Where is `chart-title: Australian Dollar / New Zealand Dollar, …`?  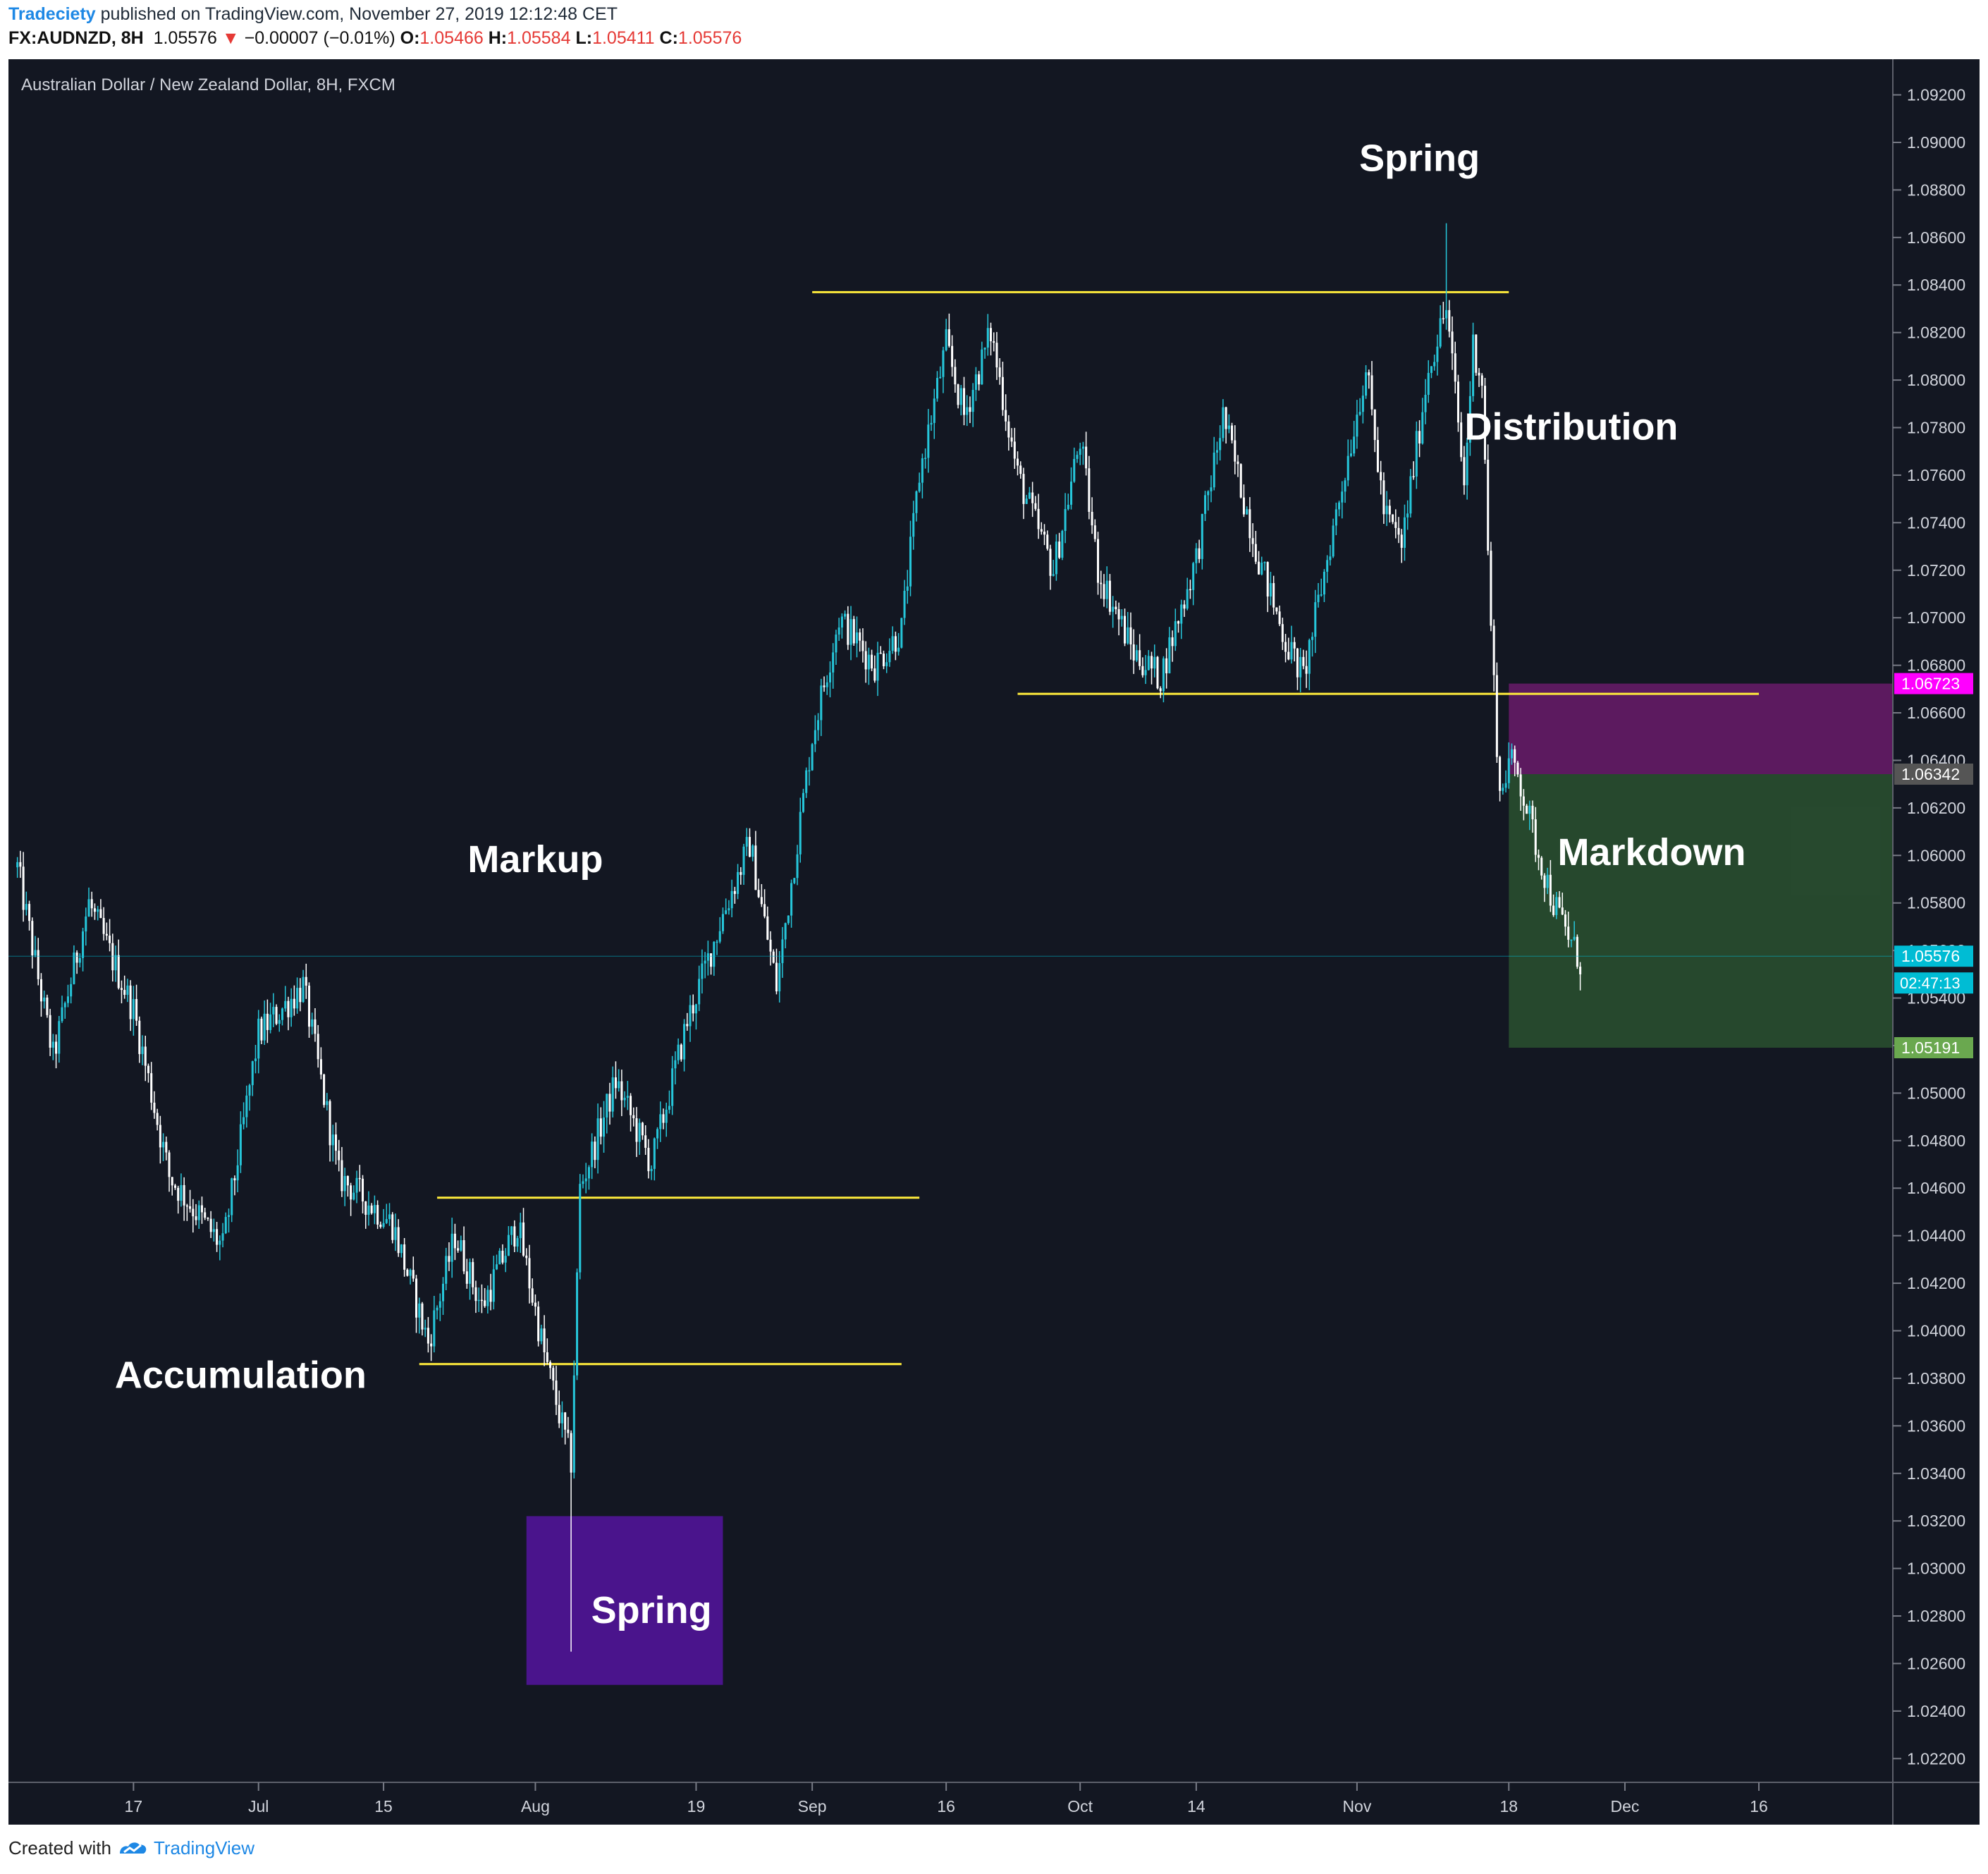 chart-title: Australian Dollar / New Zealand Dollar, … is located at coordinates (208, 84).